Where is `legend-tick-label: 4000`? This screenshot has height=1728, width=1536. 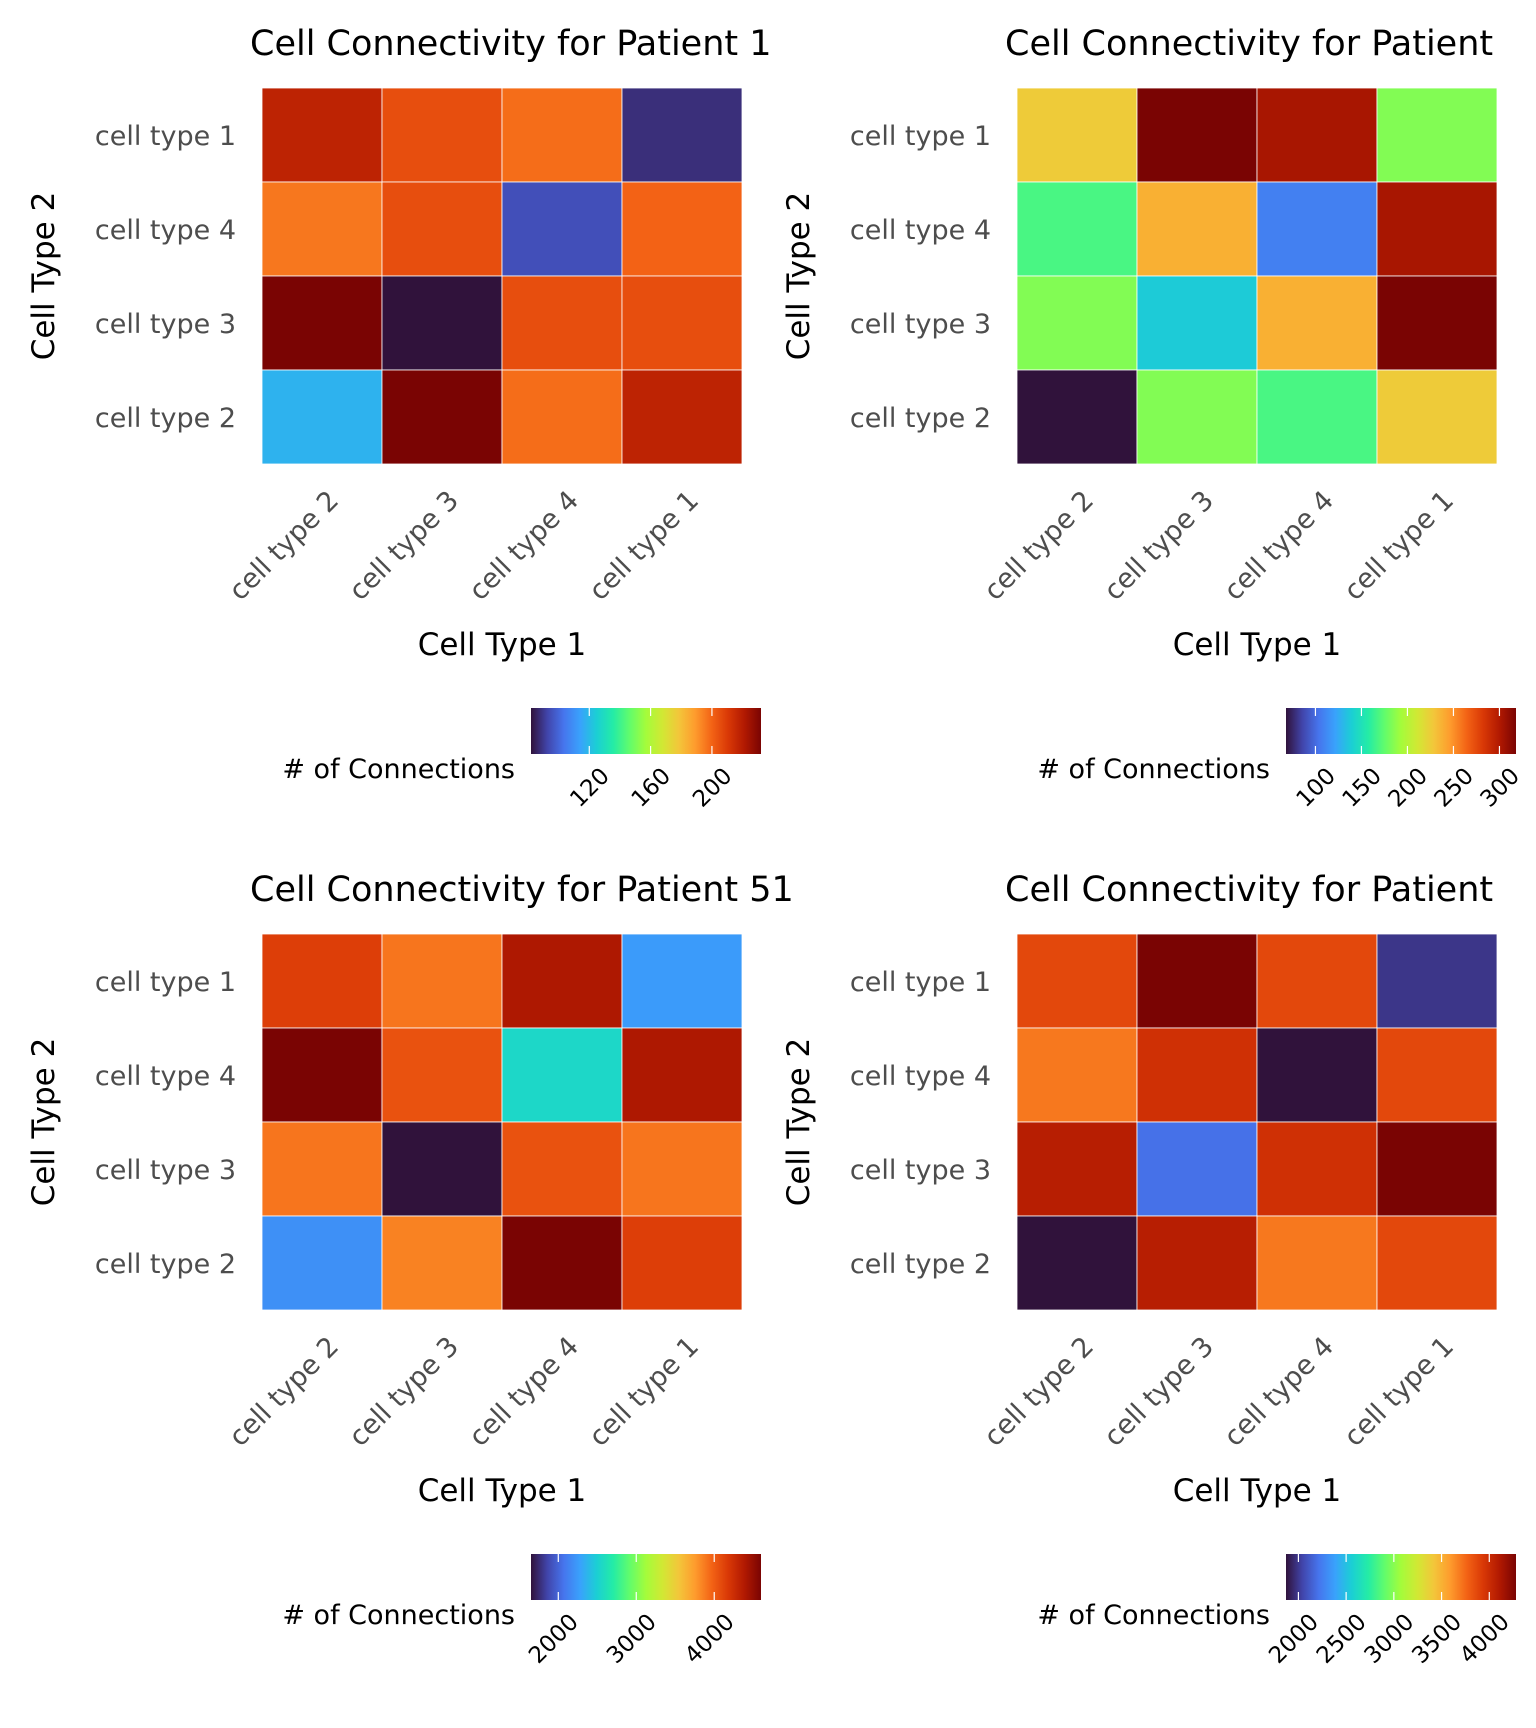
legend-tick-label: 4000 is located at coordinates (1485, 1639).